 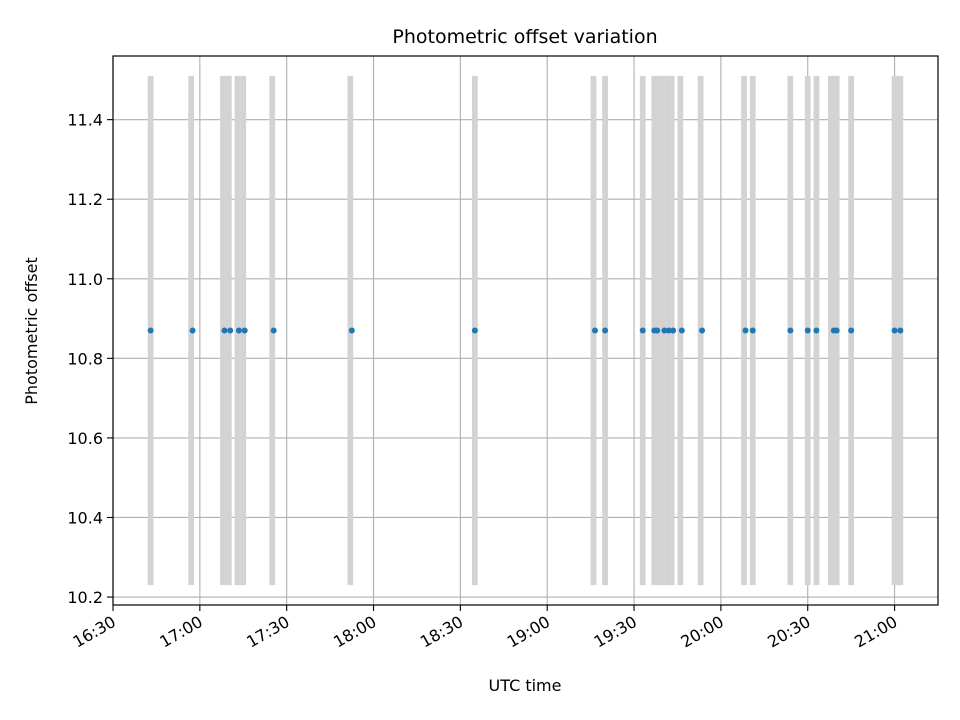 What do you see at coordinates (85, 279) in the screenshot?
I see `y-tick-label: 11.0` at bounding box center [85, 279].